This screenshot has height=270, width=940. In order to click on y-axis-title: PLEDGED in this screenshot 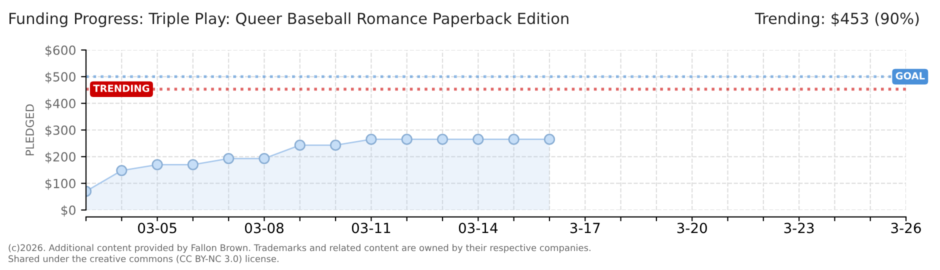, I will do `click(30, 130)`.